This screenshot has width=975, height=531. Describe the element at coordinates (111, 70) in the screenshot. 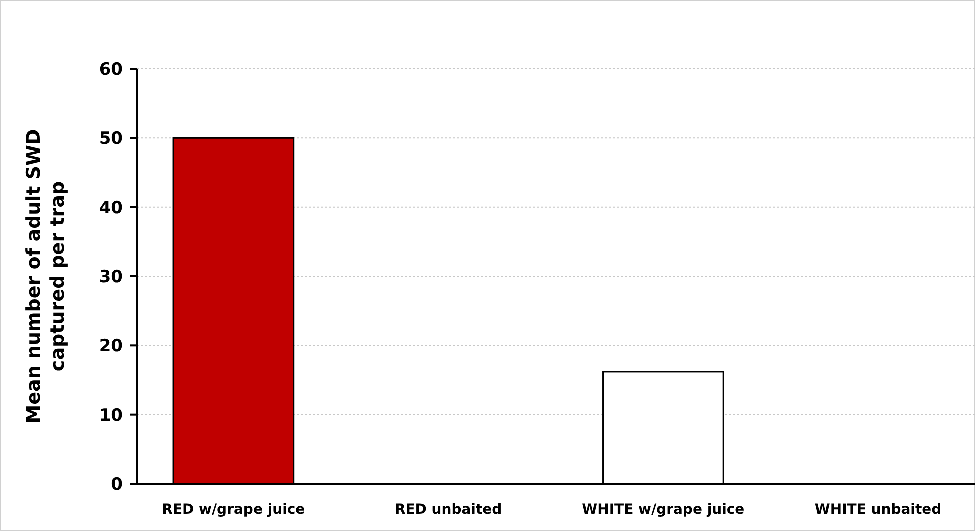

I see `y-tick-label: 60` at that location.